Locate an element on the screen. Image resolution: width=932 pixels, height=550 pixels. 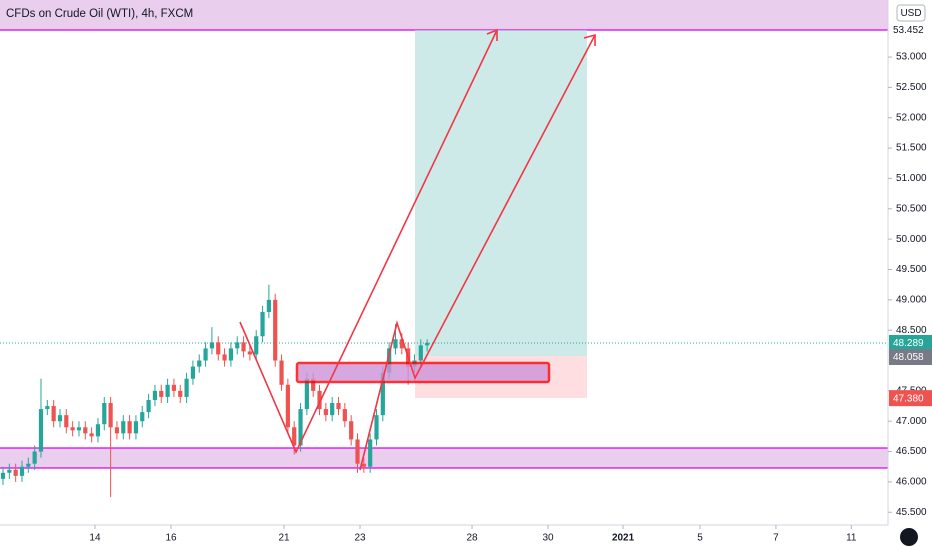
x-tick-label: 5 is located at coordinates (700, 538).